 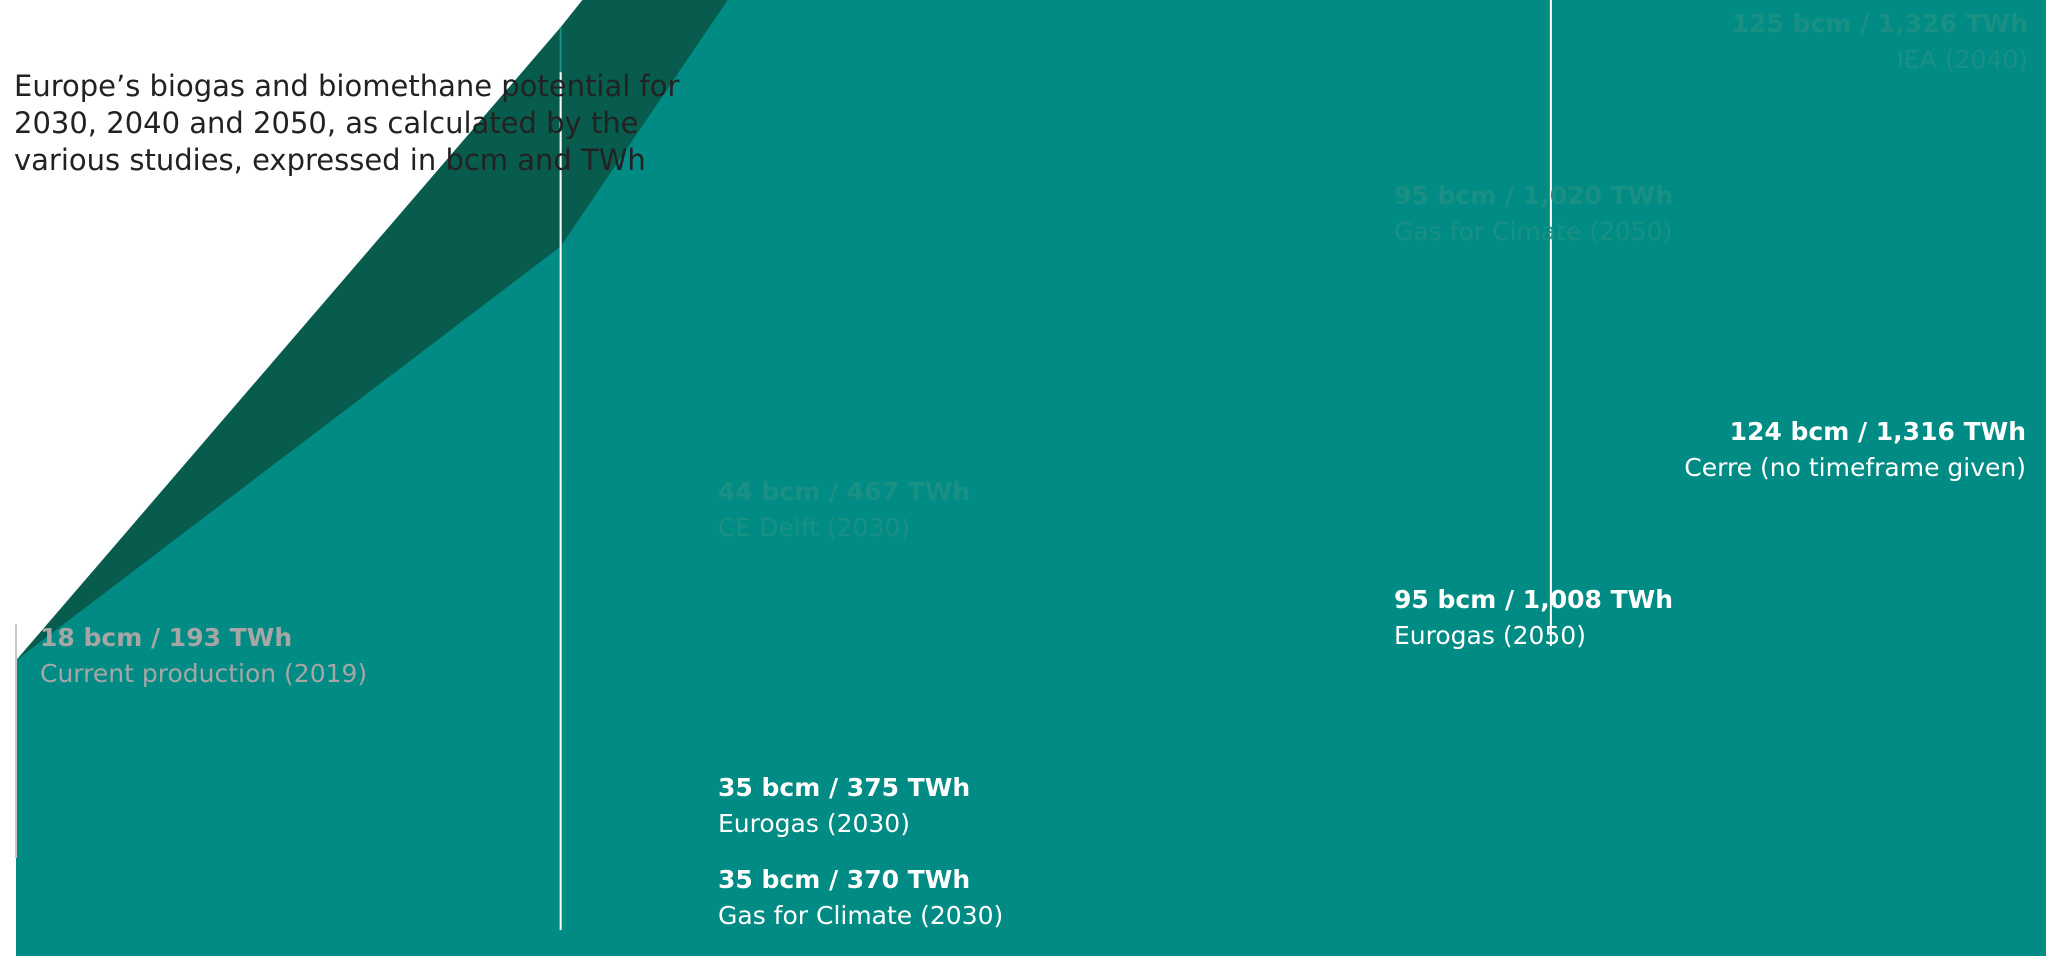 I want to click on annotation-iea-value: 125 bcm / 1,326 TWh, so click(x=1879, y=23).